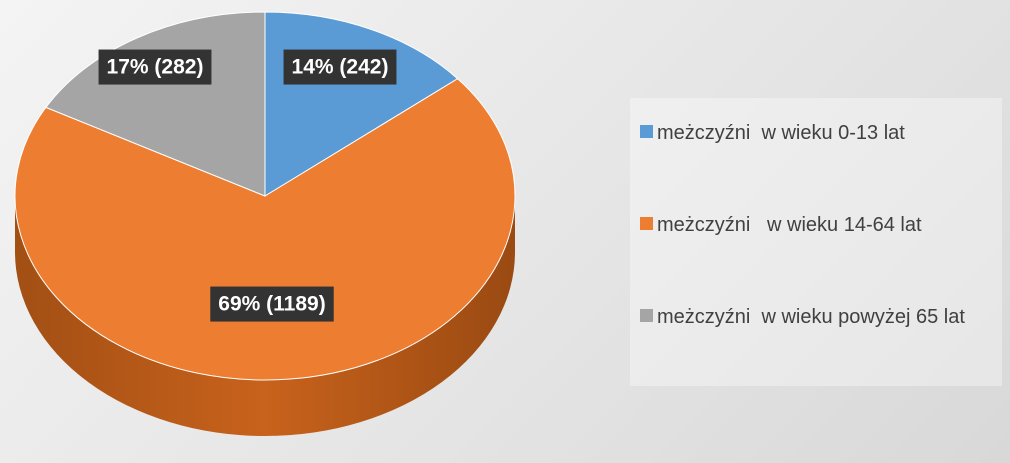  I want to click on data-label-text: 69% (1189), so click(271, 304).